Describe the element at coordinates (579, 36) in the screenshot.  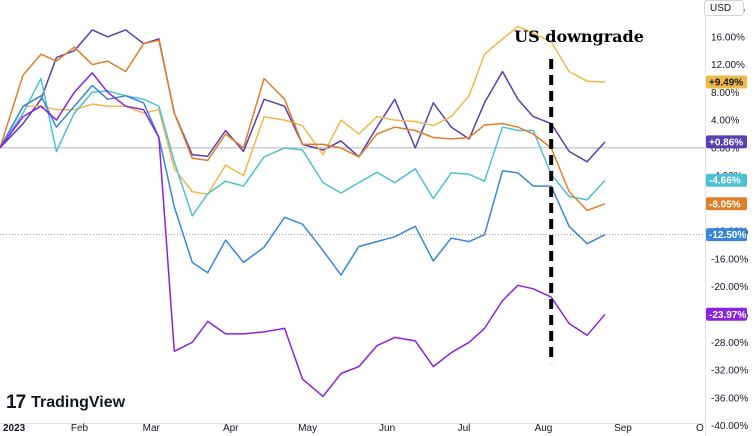
I see `annotation-label: US downgrade` at that location.